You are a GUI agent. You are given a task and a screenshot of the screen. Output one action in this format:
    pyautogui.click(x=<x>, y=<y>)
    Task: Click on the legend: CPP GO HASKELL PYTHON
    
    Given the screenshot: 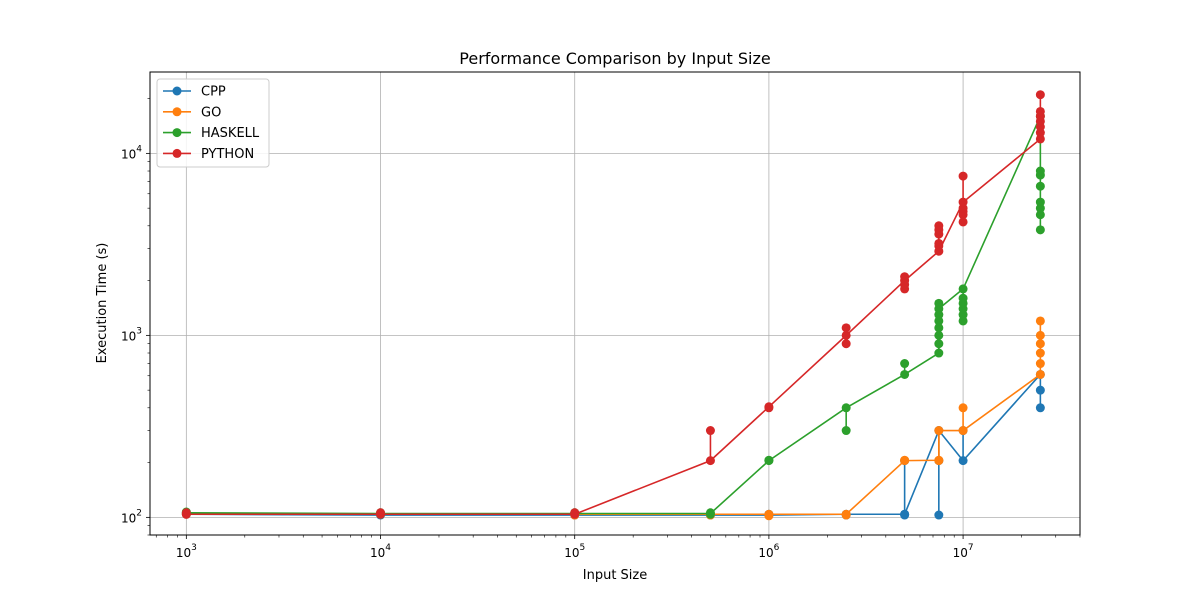 What is the action you would take?
    pyautogui.click(x=213, y=123)
    